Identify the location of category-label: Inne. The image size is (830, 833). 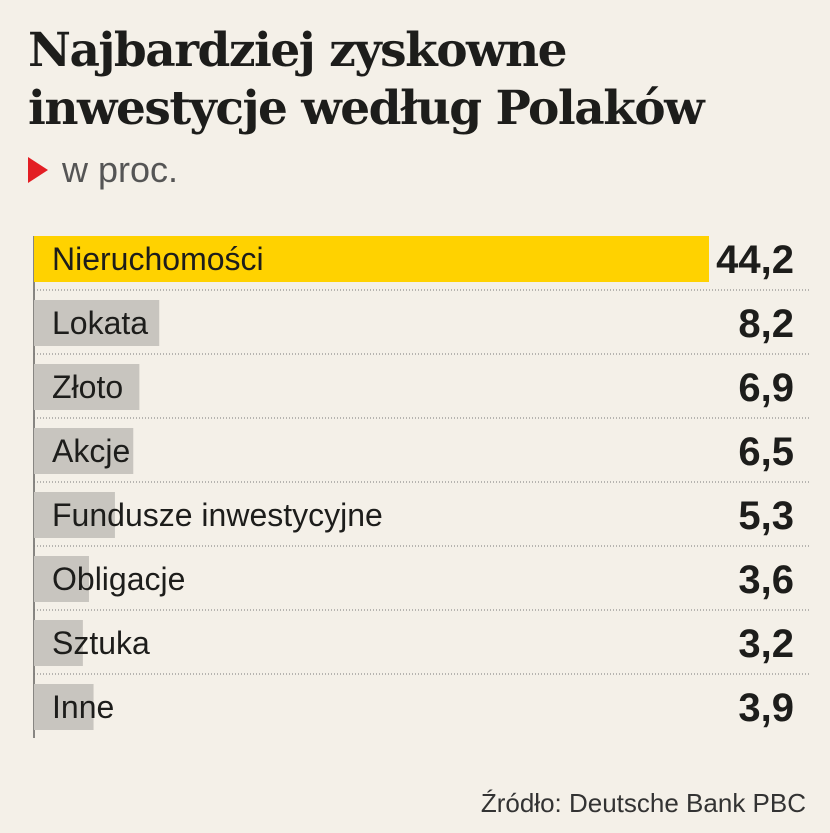
(83, 707).